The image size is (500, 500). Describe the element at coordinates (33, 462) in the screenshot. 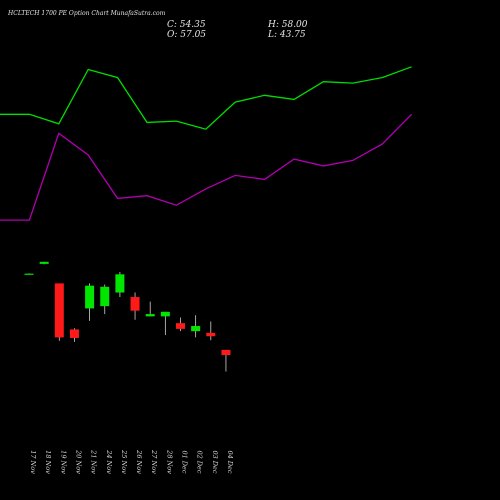

I see `x-tick-label: 17 Nov` at that location.